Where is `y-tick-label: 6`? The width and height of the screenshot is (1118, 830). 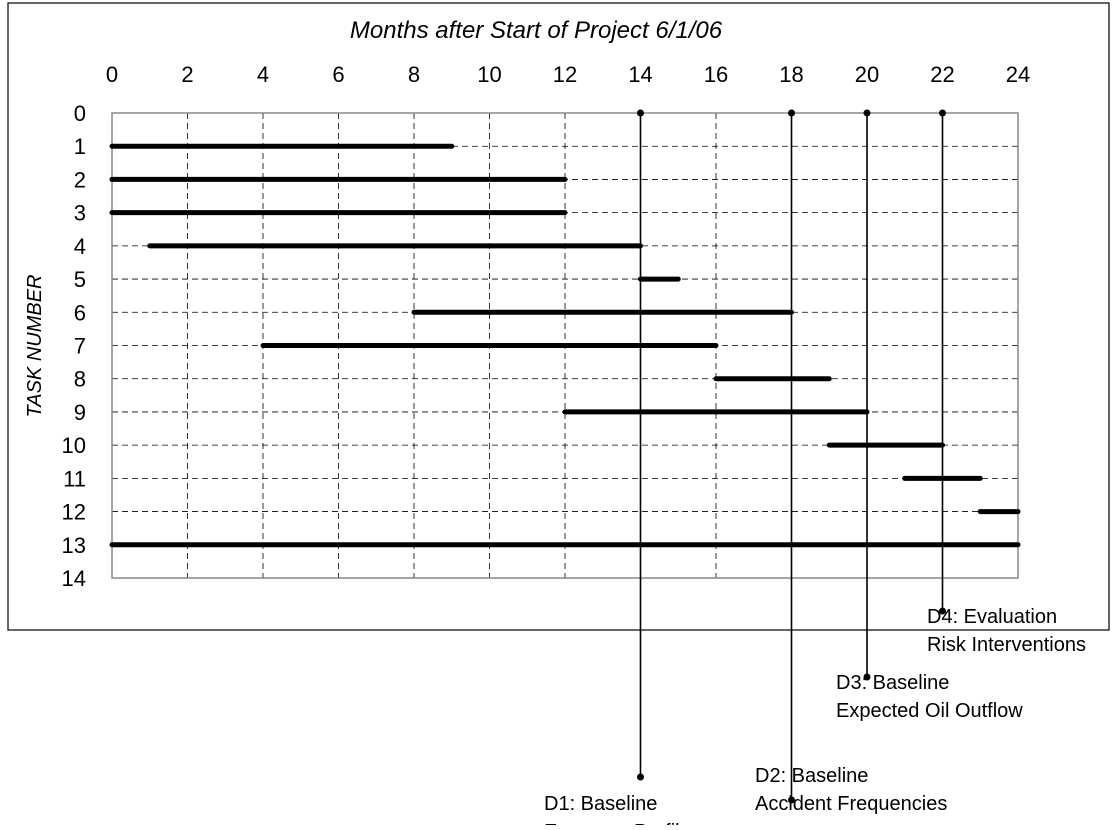 y-tick-label: 6 is located at coordinates (80, 312).